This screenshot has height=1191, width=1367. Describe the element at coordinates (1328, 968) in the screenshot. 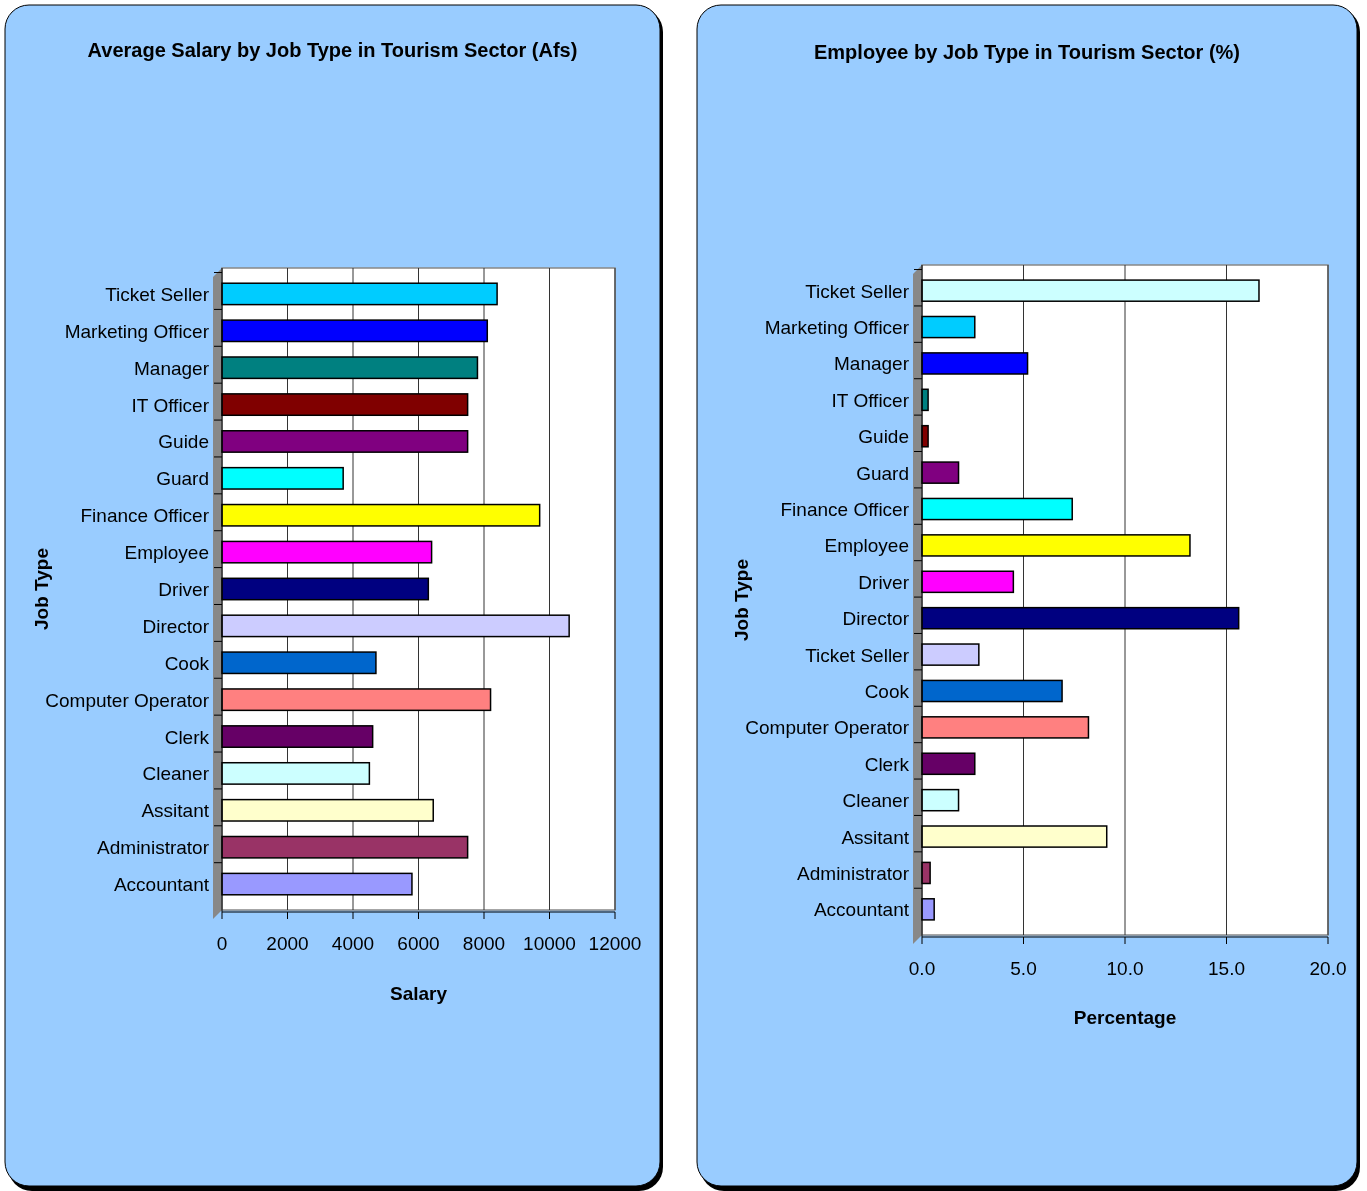

I see `x-tick-label: 20.0` at that location.